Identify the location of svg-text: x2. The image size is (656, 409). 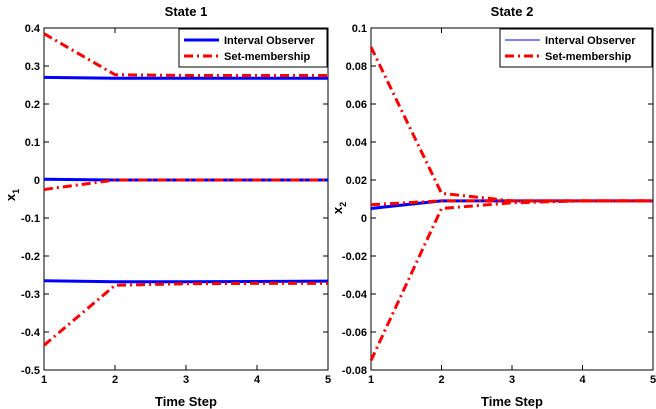
(339, 208).